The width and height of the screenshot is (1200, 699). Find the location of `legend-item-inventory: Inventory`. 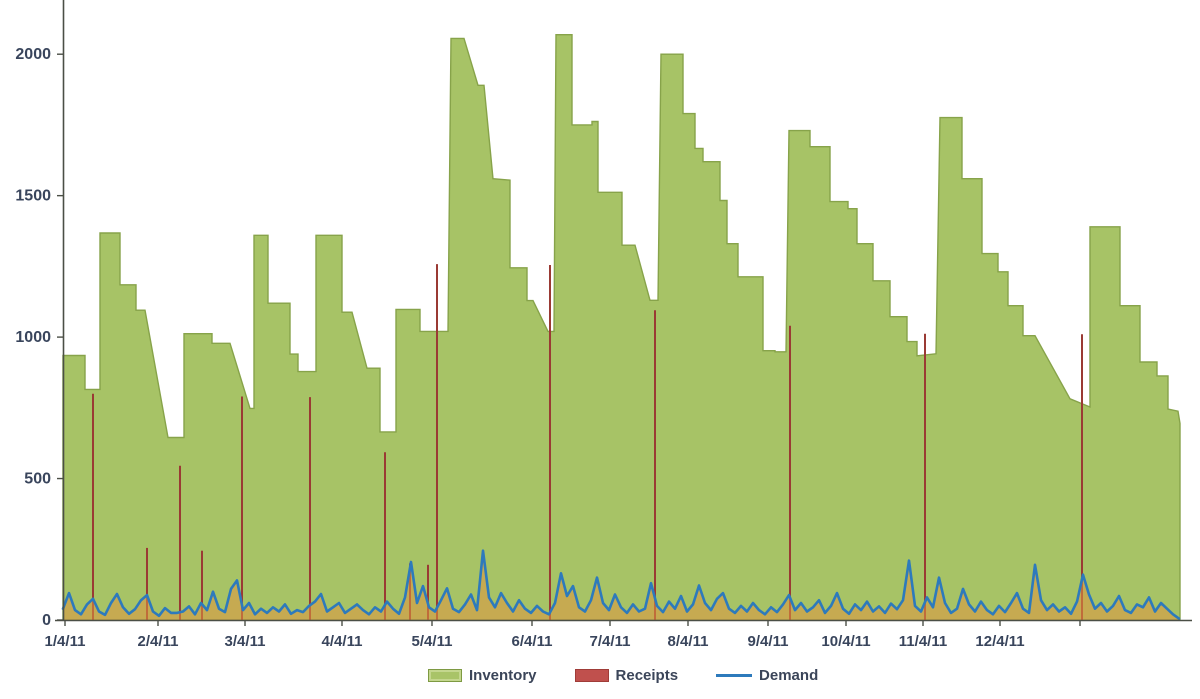

legend-item-inventory: Inventory is located at coordinates (482, 675).